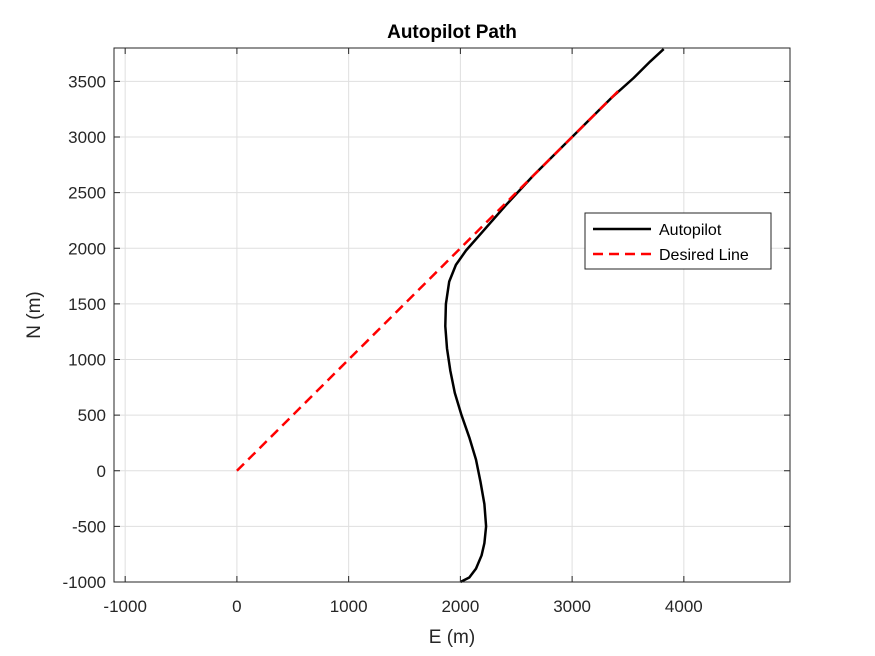 This screenshot has width=875, height=656. Describe the element at coordinates (704, 255) in the screenshot. I see `legend-label-desired-line: Desired Line` at that location.